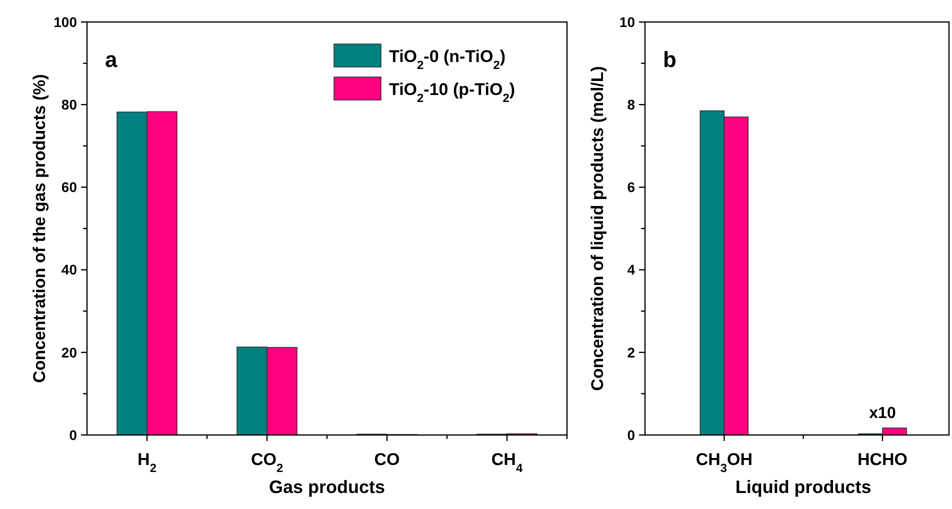 This screenshot has height=509, width=952. Describe the element at coordinates (66, 22) in the screenshot. I see `y-tick-label: 100` at that location.